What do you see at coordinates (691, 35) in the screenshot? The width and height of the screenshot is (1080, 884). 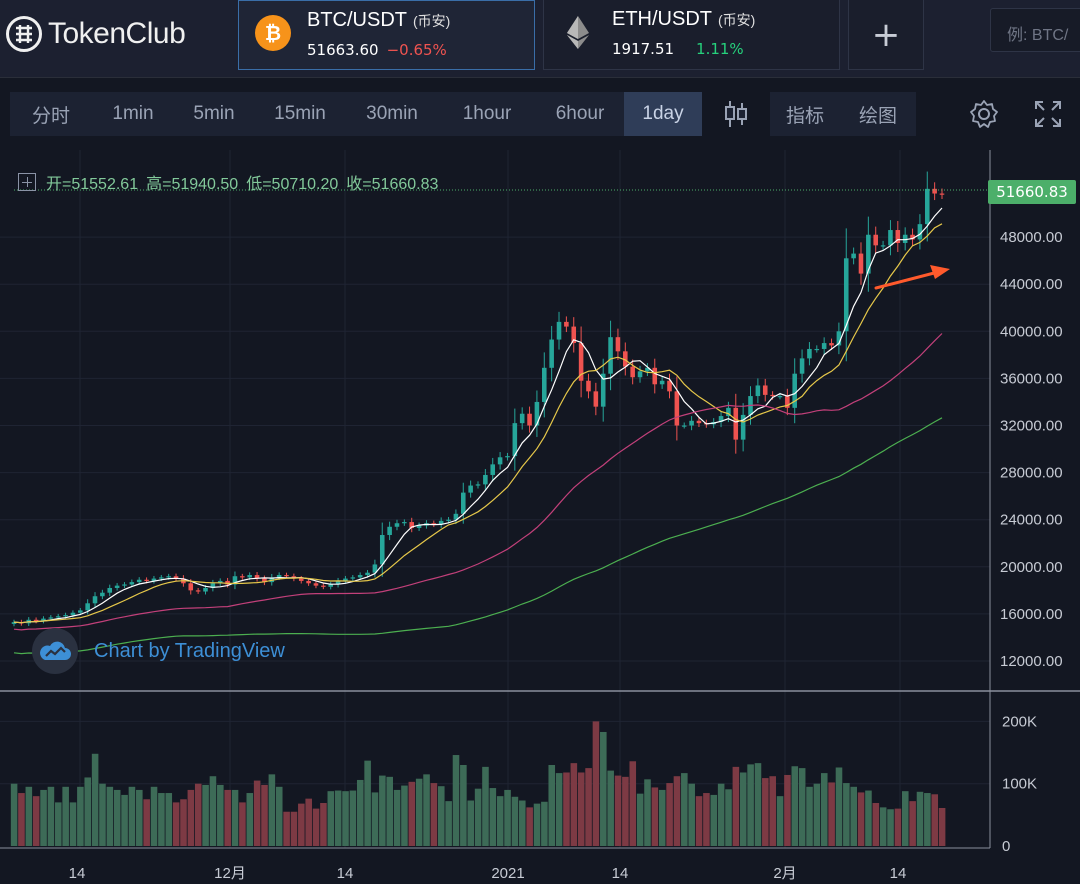 I see `pair-tab-eth: ETH/USDT (币安) 1917.51 1.11%` at bounding box center [691, 35].